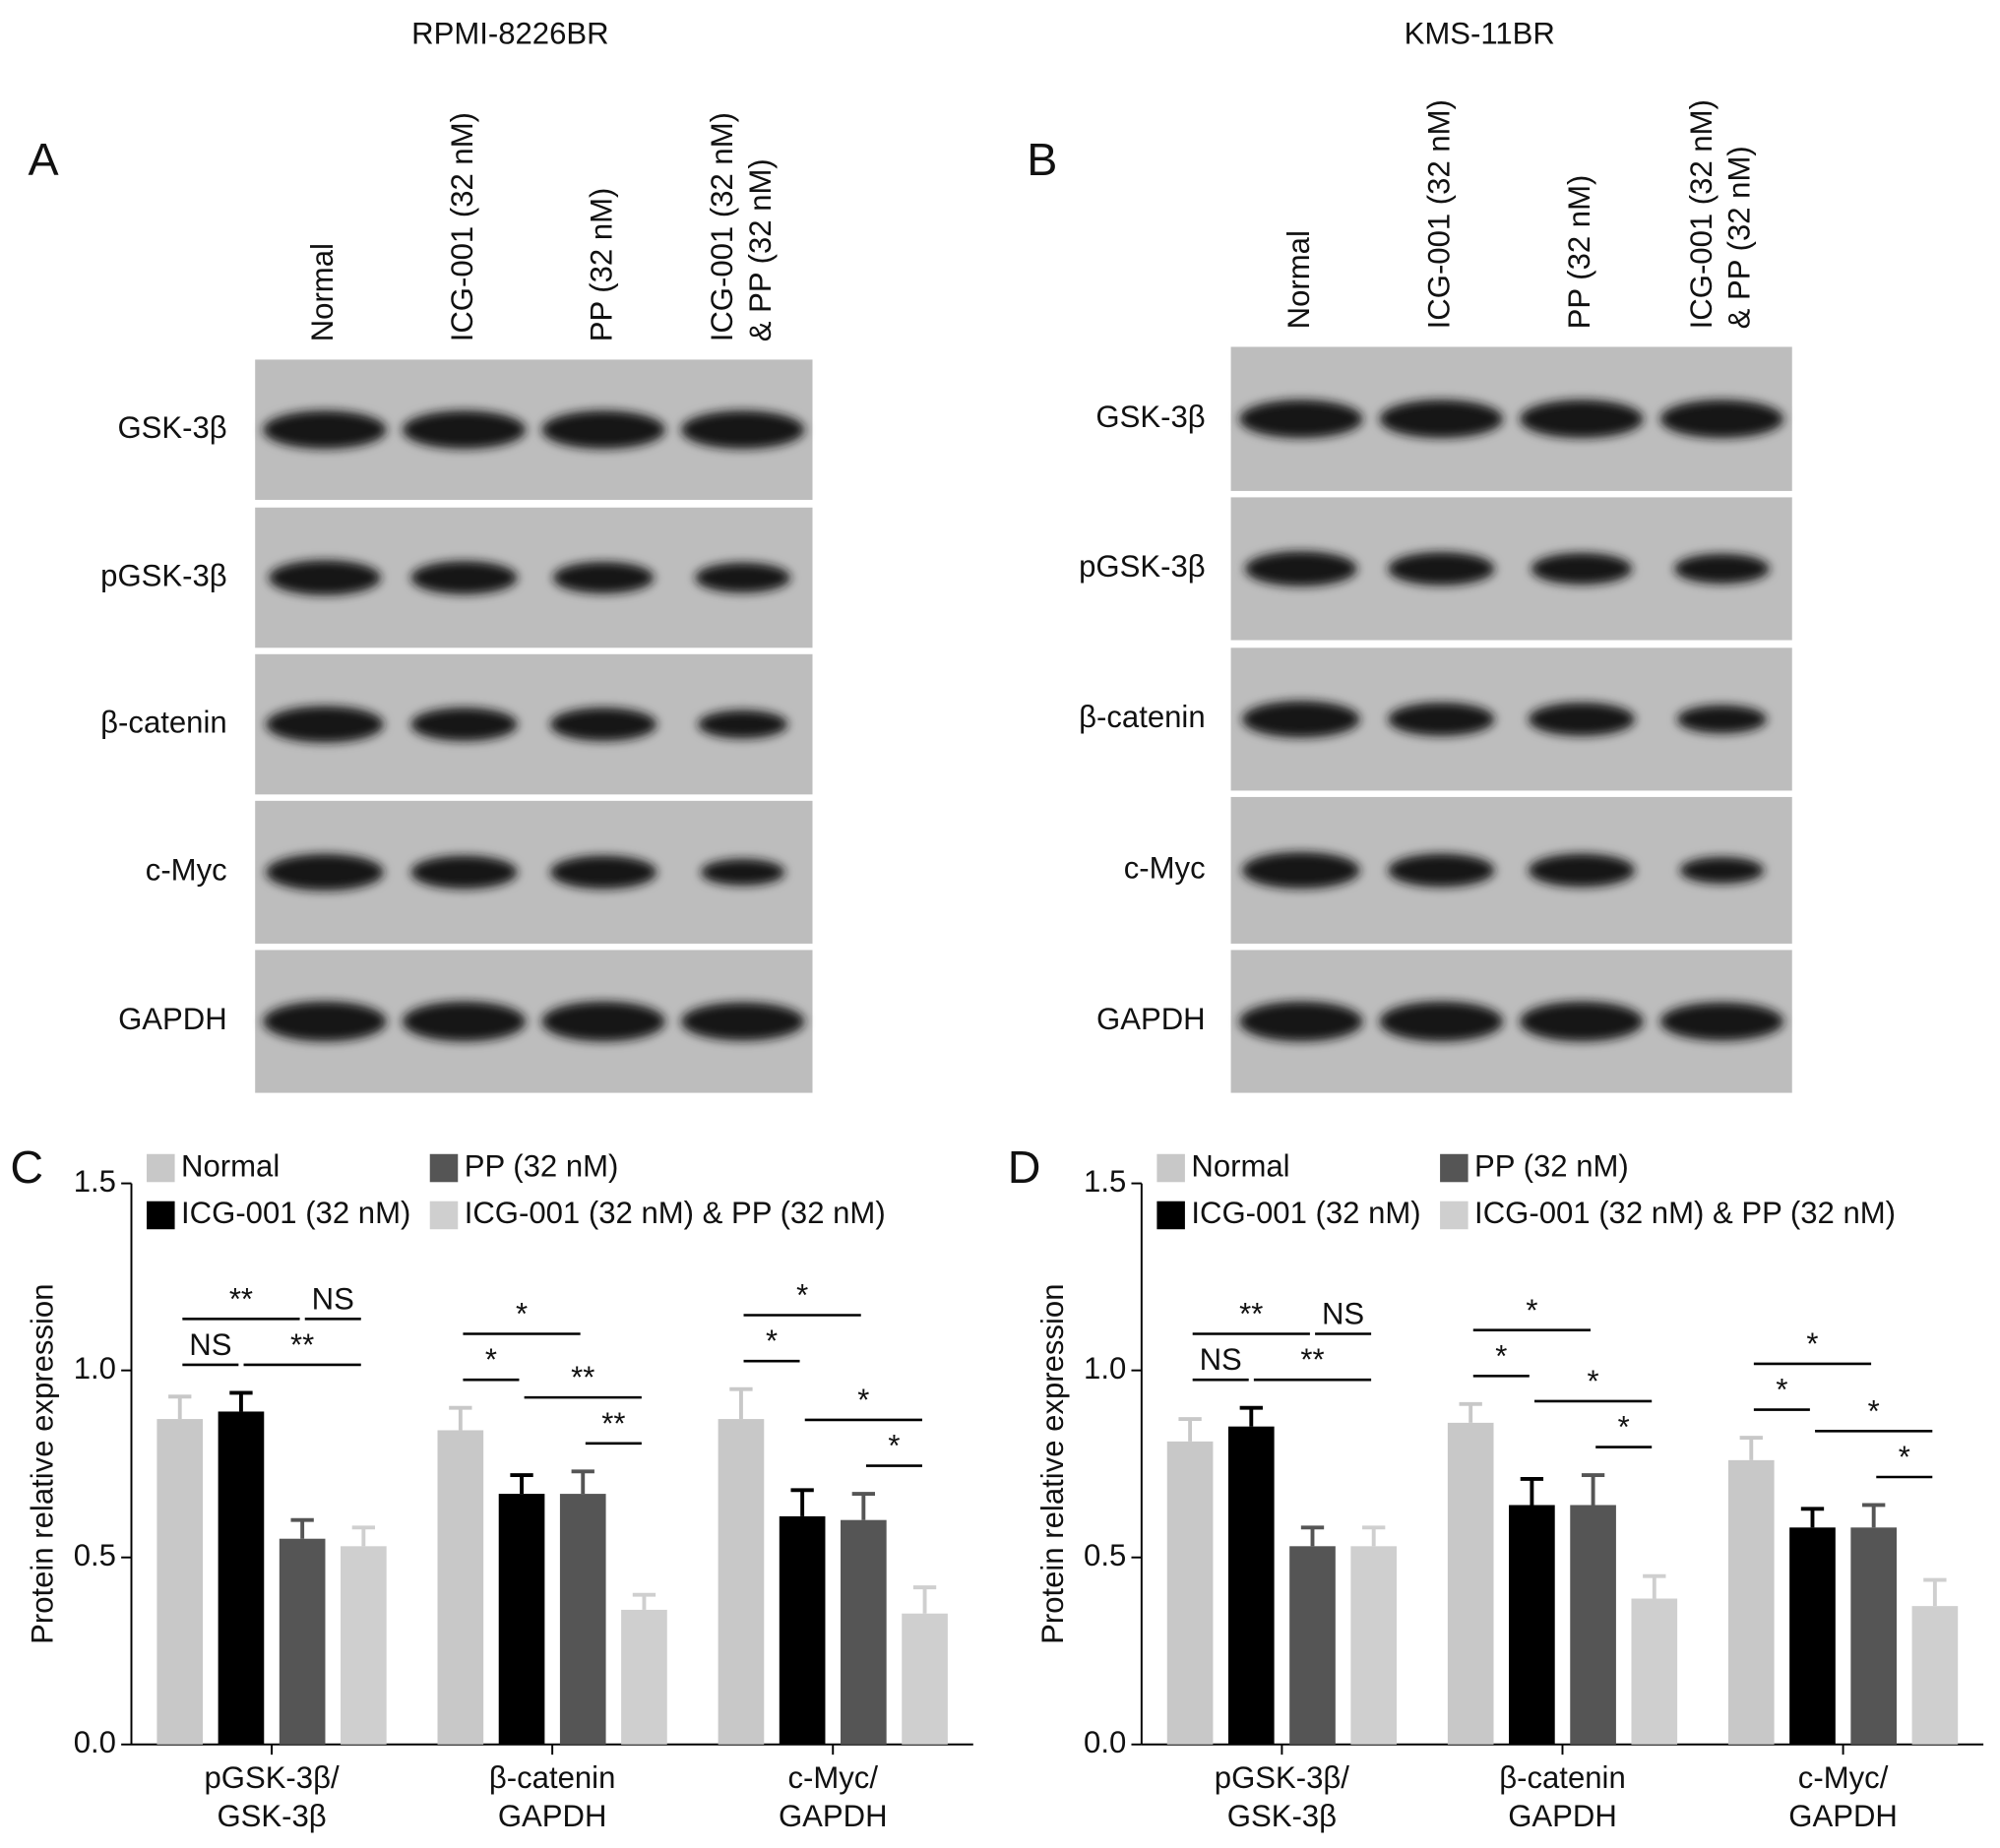 This screenshot has width=2000, height=1848. Describe the element at coordinates (1042, 159) in the screenshot. I see `panel-label: B` at that location.